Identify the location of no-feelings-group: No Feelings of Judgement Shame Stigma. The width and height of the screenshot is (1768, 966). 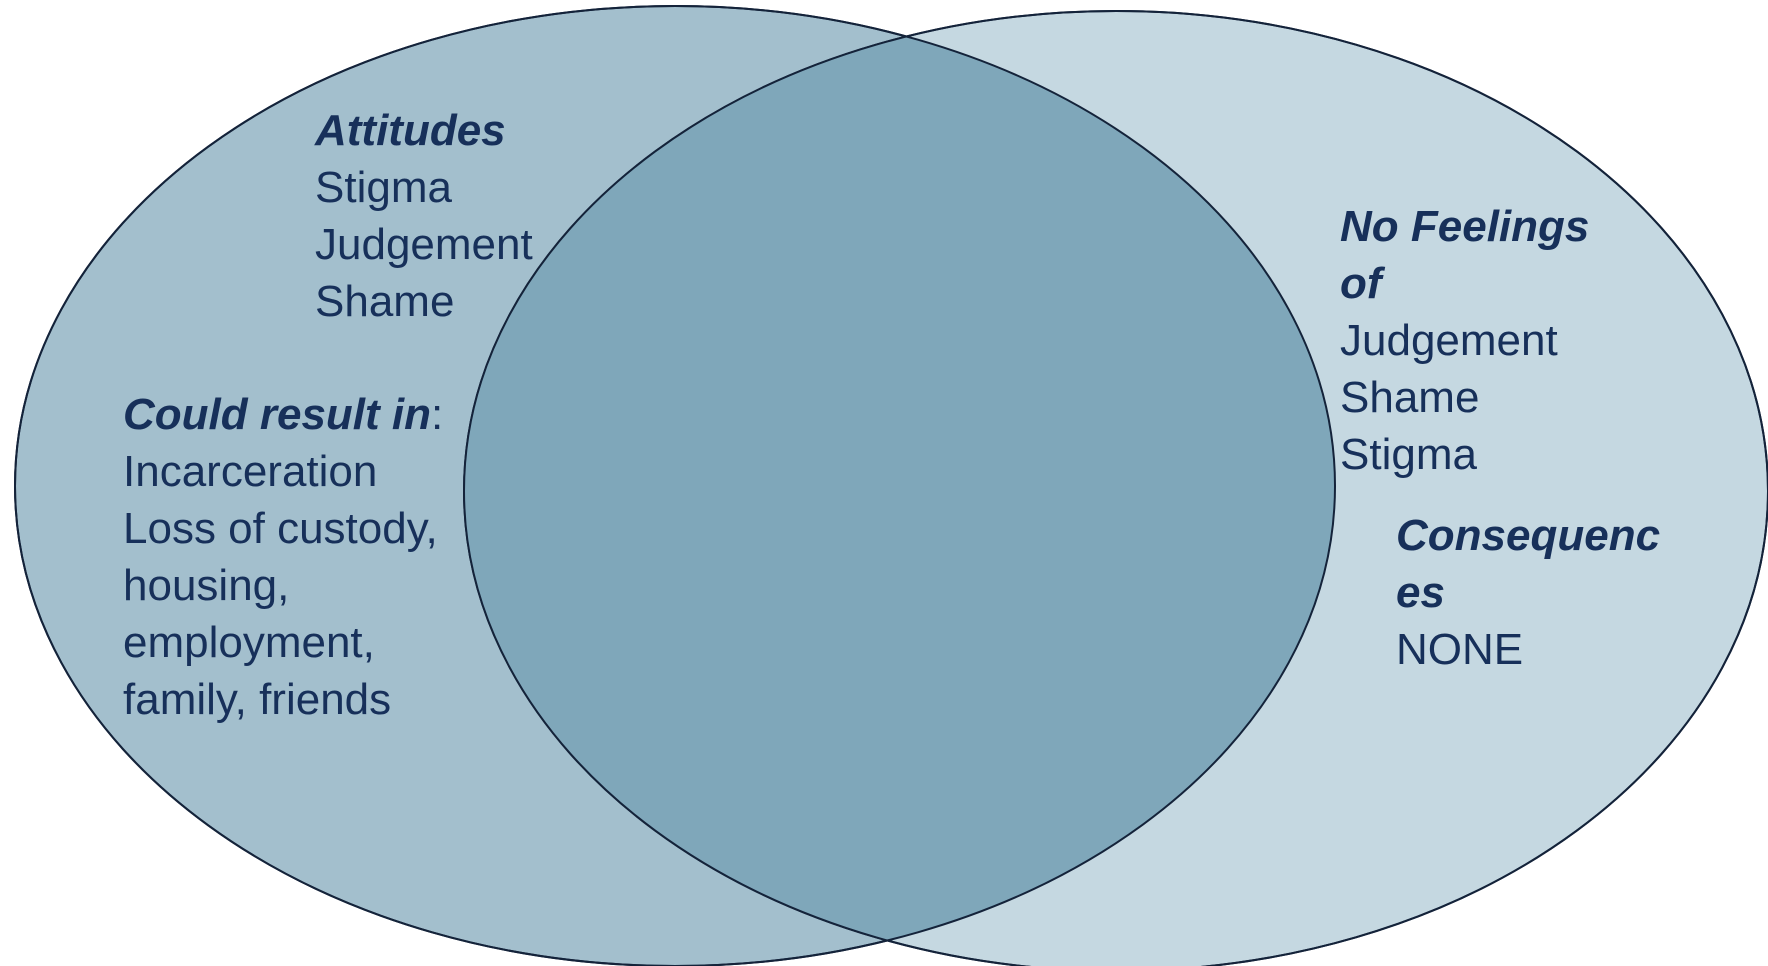
(1464, 340).